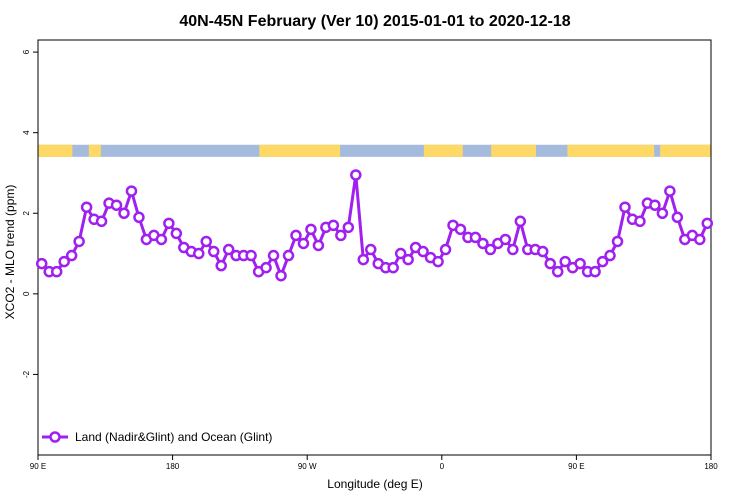  What do you see at coordinates (10, 252) in the screenshot?
I see `y-axis-label: XCO2 - MLO trend (ppm)` at bounding box center [10, 252].